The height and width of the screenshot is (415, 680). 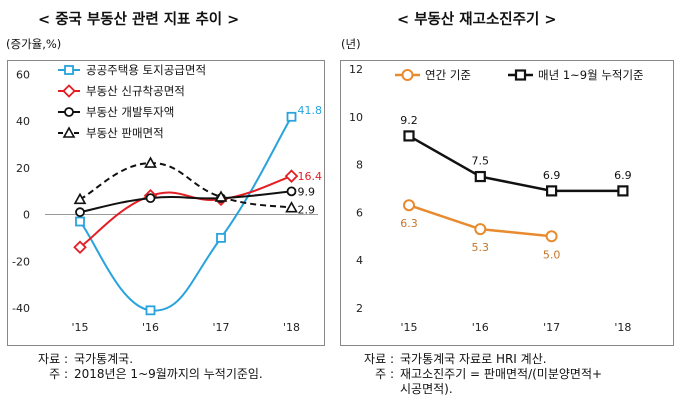 I want to click on data-label: 16.4, so click(x=310, y=176).